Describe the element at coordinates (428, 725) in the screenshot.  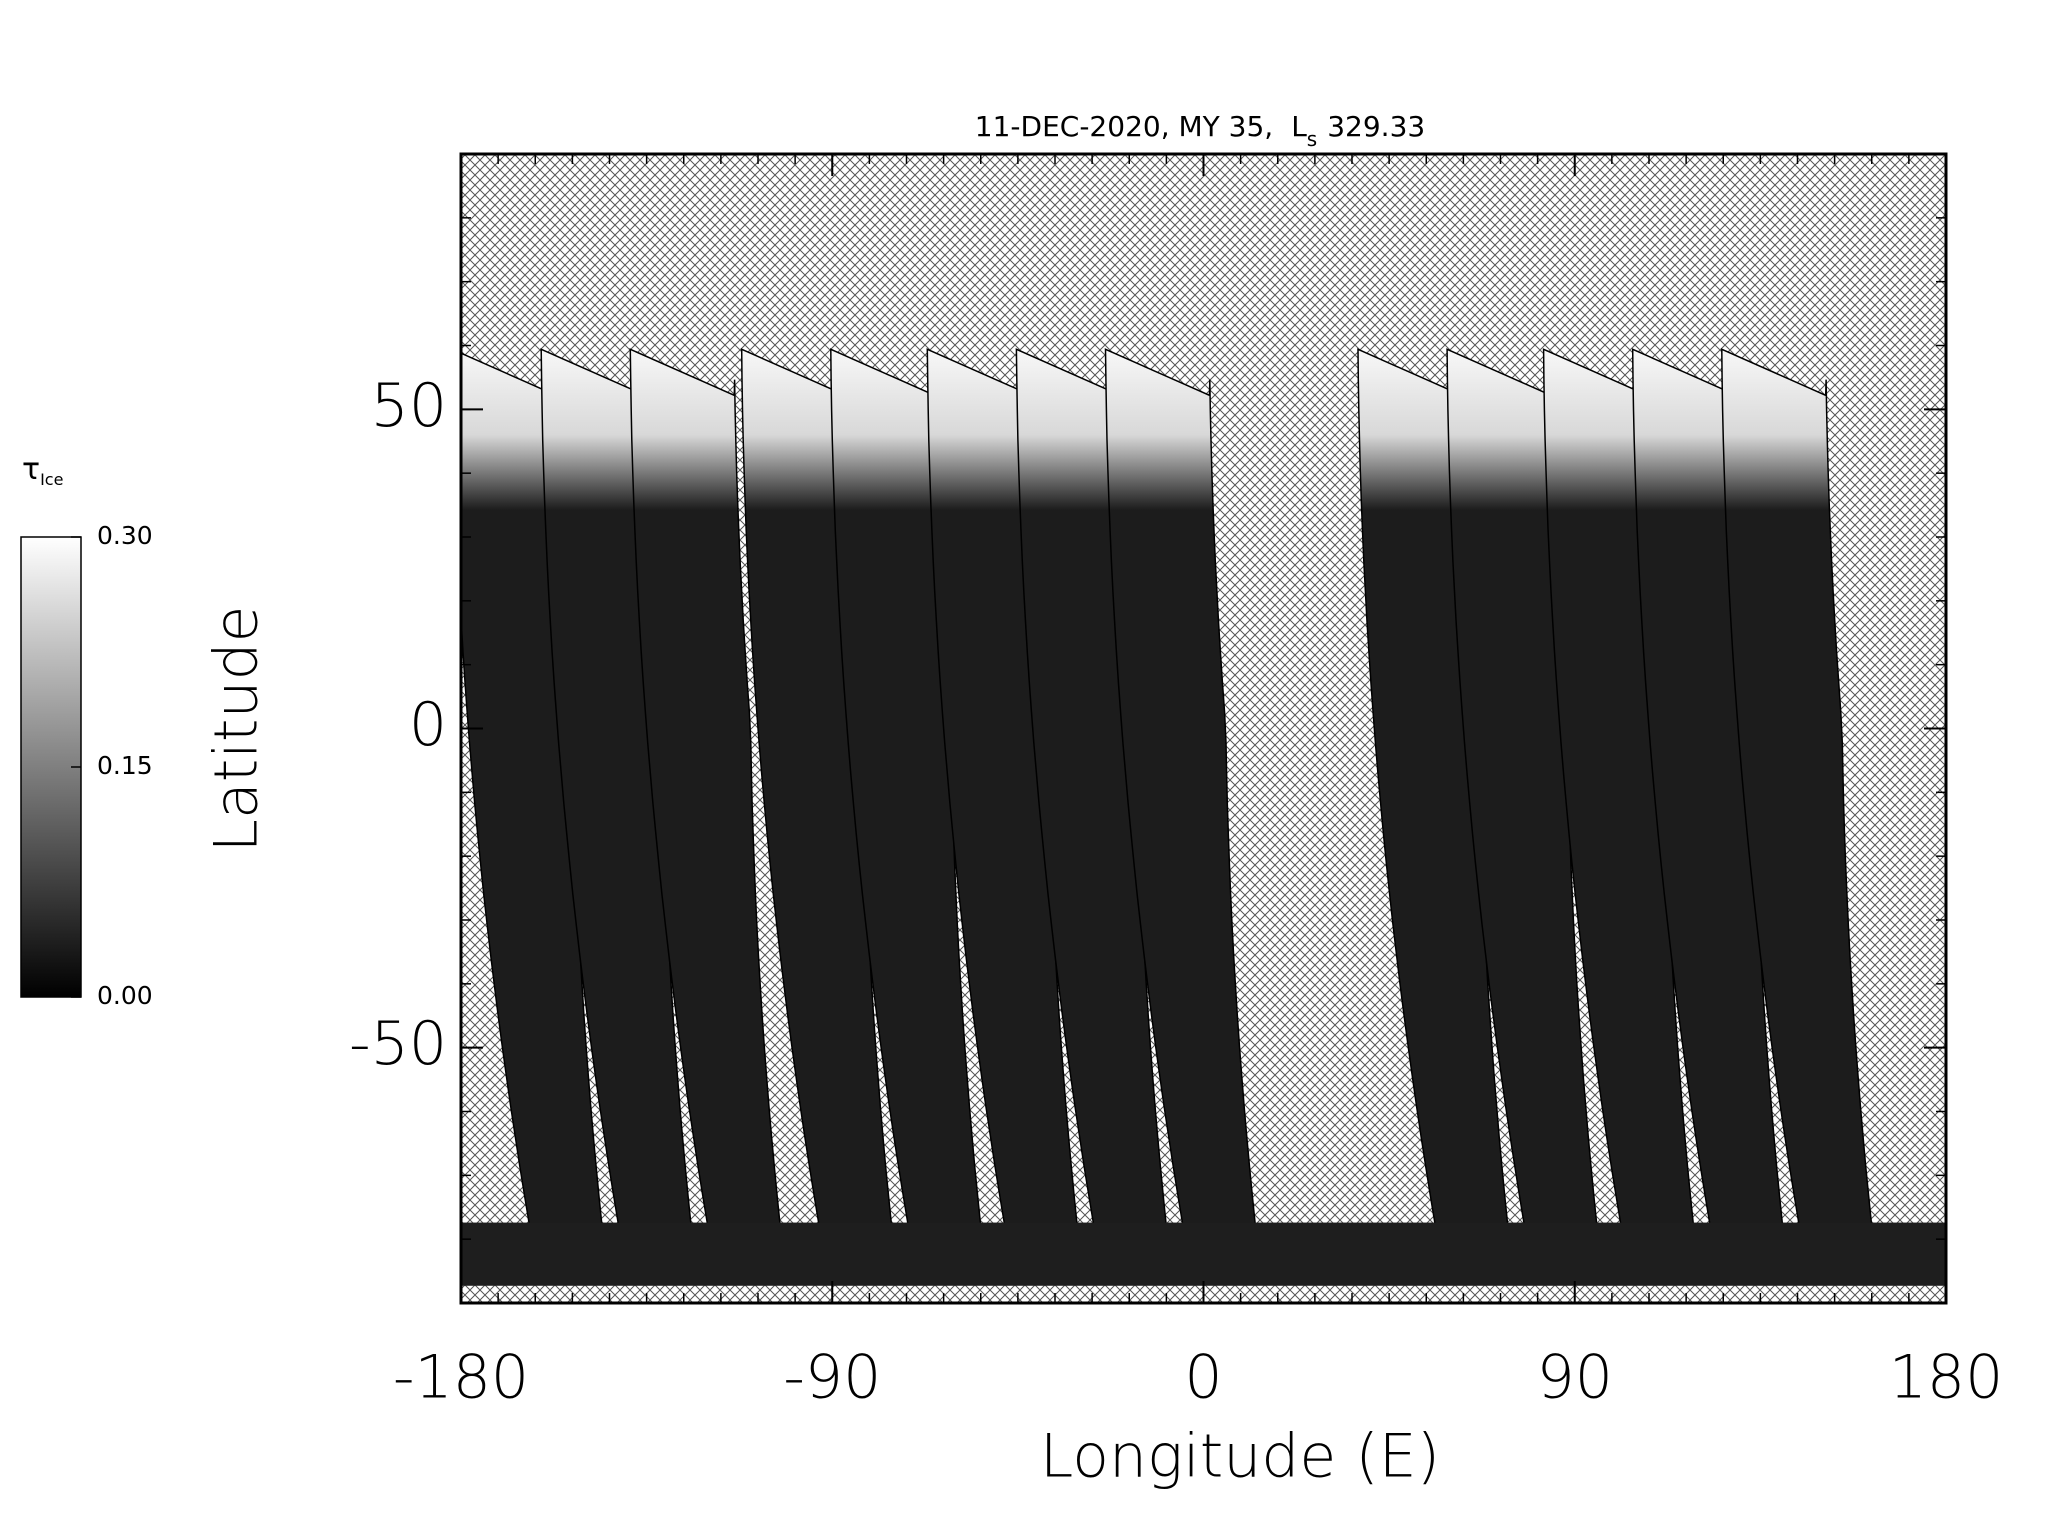
I see `y-tick-label: 0` at that location.